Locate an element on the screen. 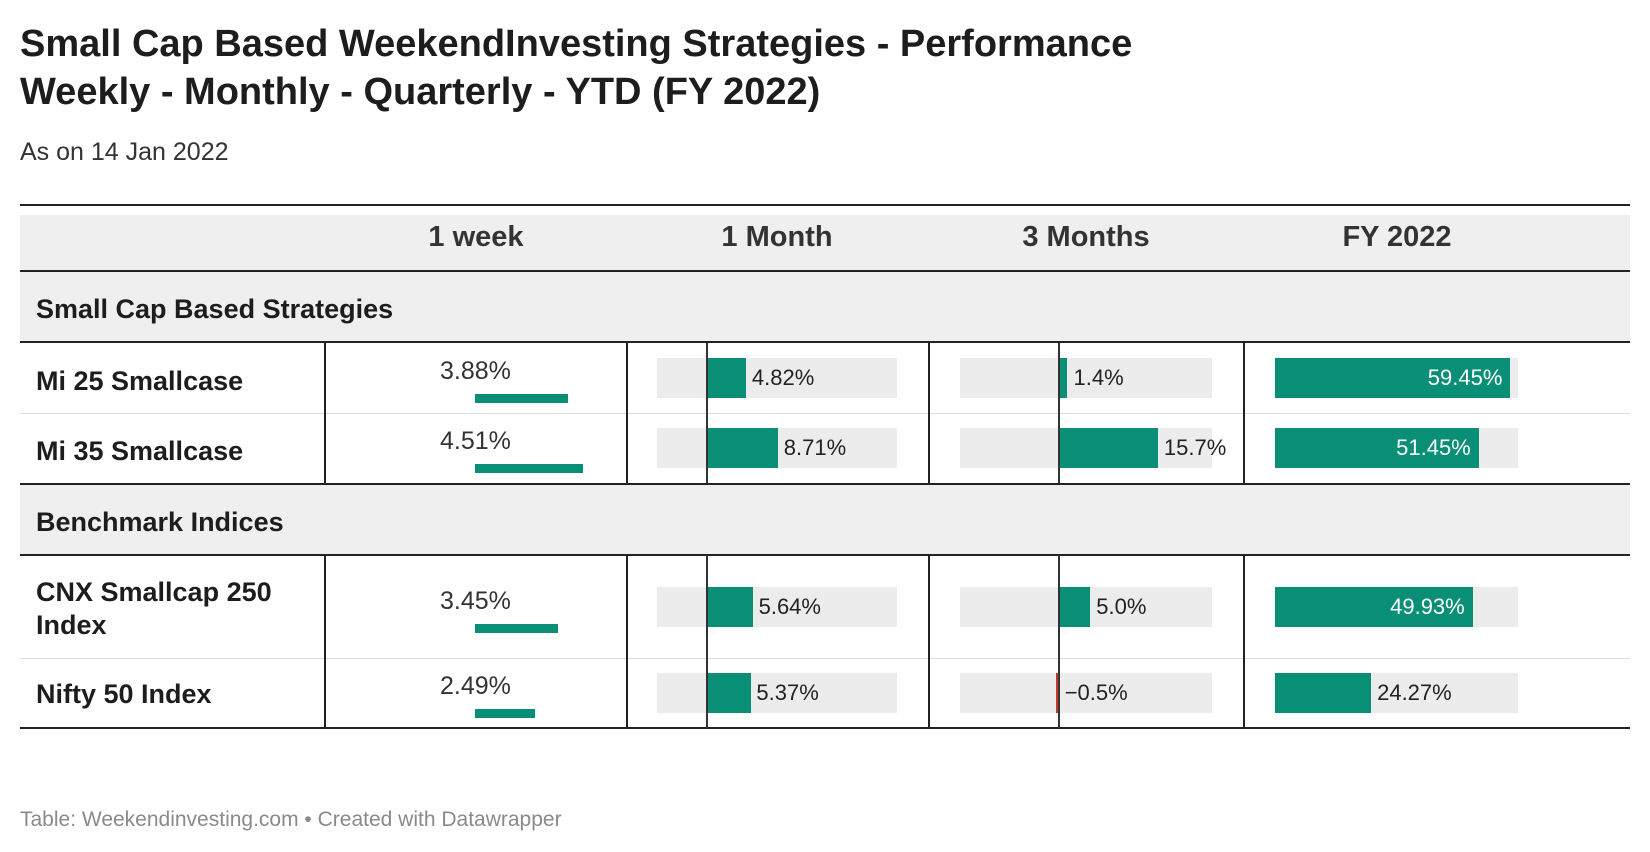 The height and width of the screenshot is (852, 1650). fy-value: 24.27% is located at coordinates (1414, 692).